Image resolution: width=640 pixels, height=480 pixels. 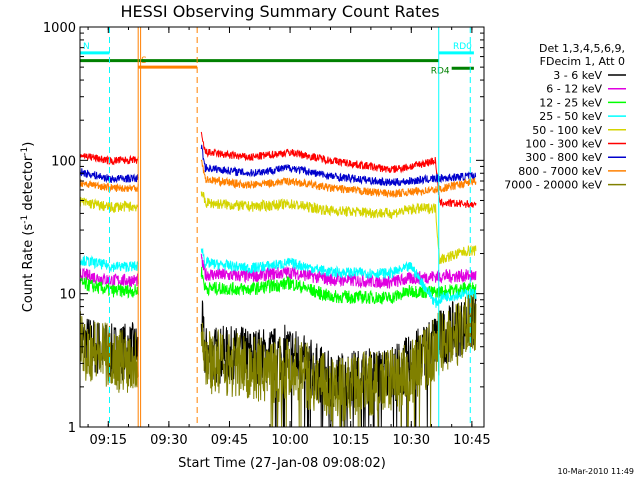 I want to click on legend-label-5: 100 - 300 keV, so click(x=563, y=144).